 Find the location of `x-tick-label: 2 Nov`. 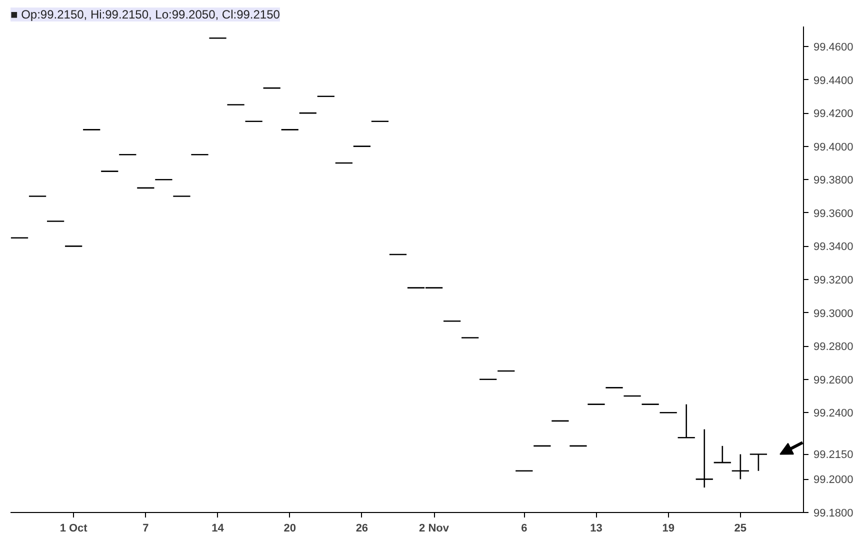

x-tick-label: 2 Nov is located at coordinates (434, 528).